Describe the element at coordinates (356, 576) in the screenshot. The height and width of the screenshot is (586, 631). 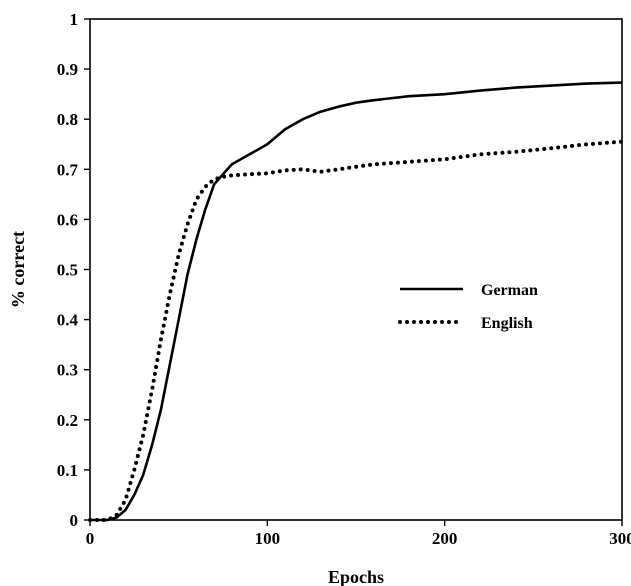
I see `x-axis-title: Epochs` at that location.